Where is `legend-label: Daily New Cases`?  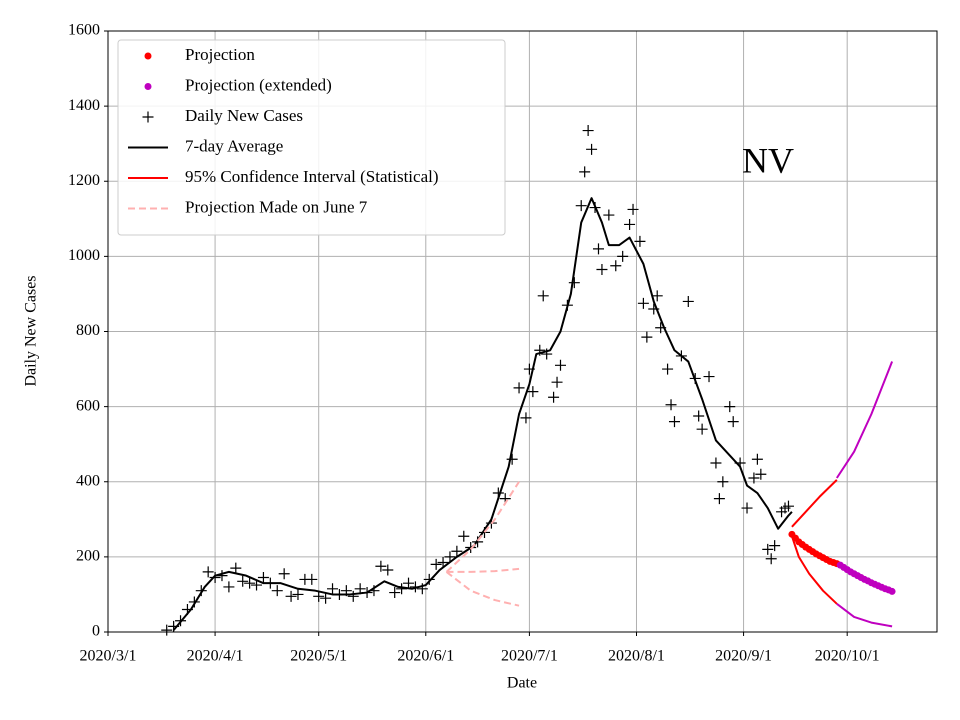
legend-label: Daily New Cases is located at coordinates (244, 115).